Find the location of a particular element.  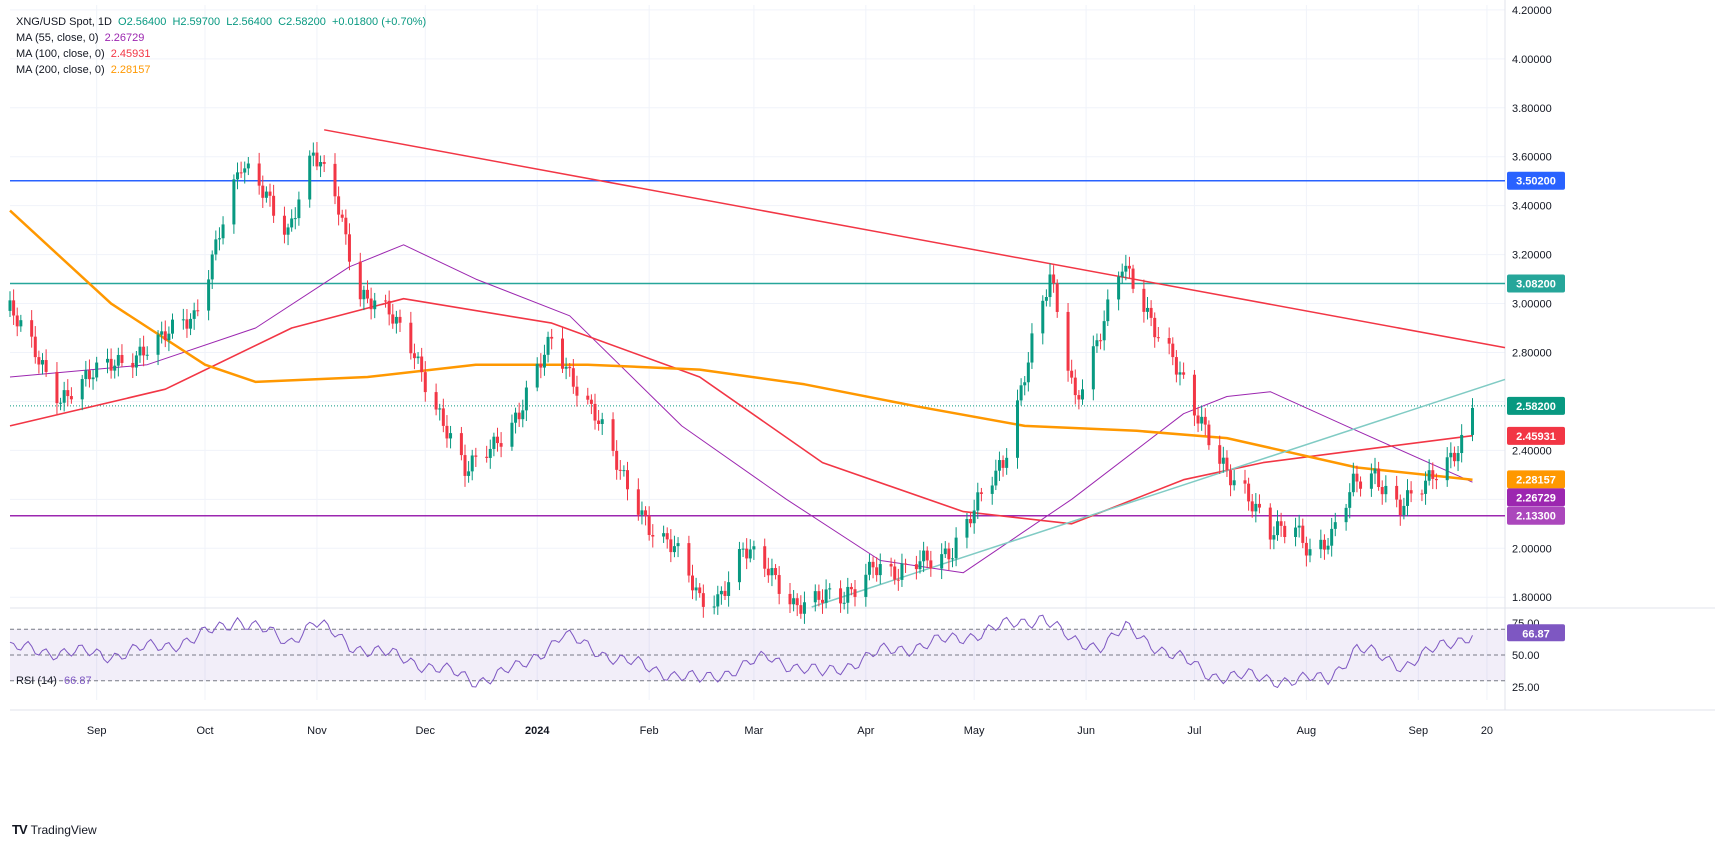

ma100-legend: MA (100, close, 0) 2.45931 is located at coordinates (84, 54).